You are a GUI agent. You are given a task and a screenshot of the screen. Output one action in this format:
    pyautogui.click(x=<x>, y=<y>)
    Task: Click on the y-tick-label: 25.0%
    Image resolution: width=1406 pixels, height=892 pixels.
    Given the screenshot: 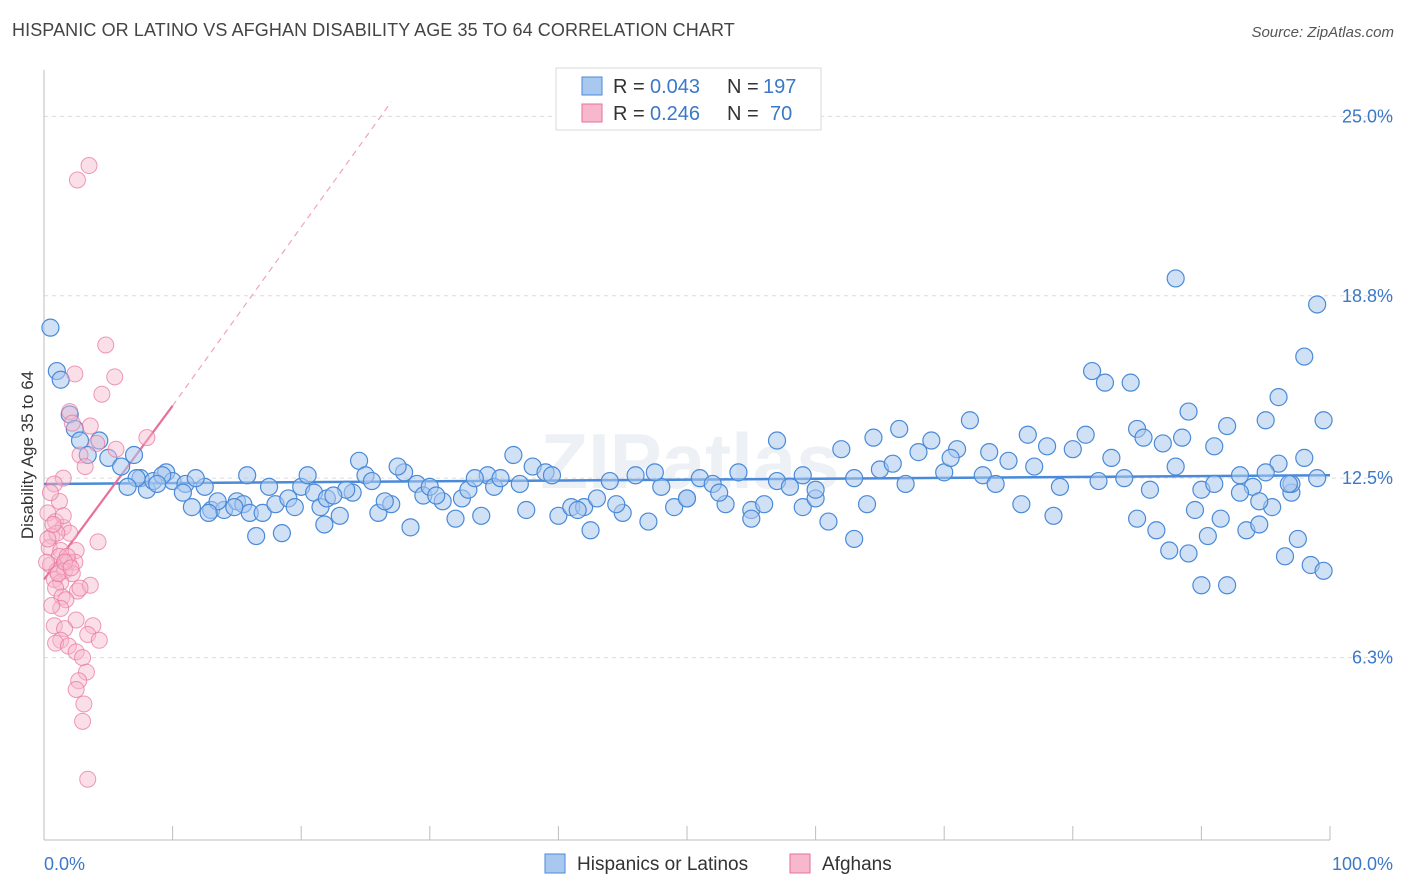 What is the action you would take?
    pyautogui.click(x=1367, y=116)
    